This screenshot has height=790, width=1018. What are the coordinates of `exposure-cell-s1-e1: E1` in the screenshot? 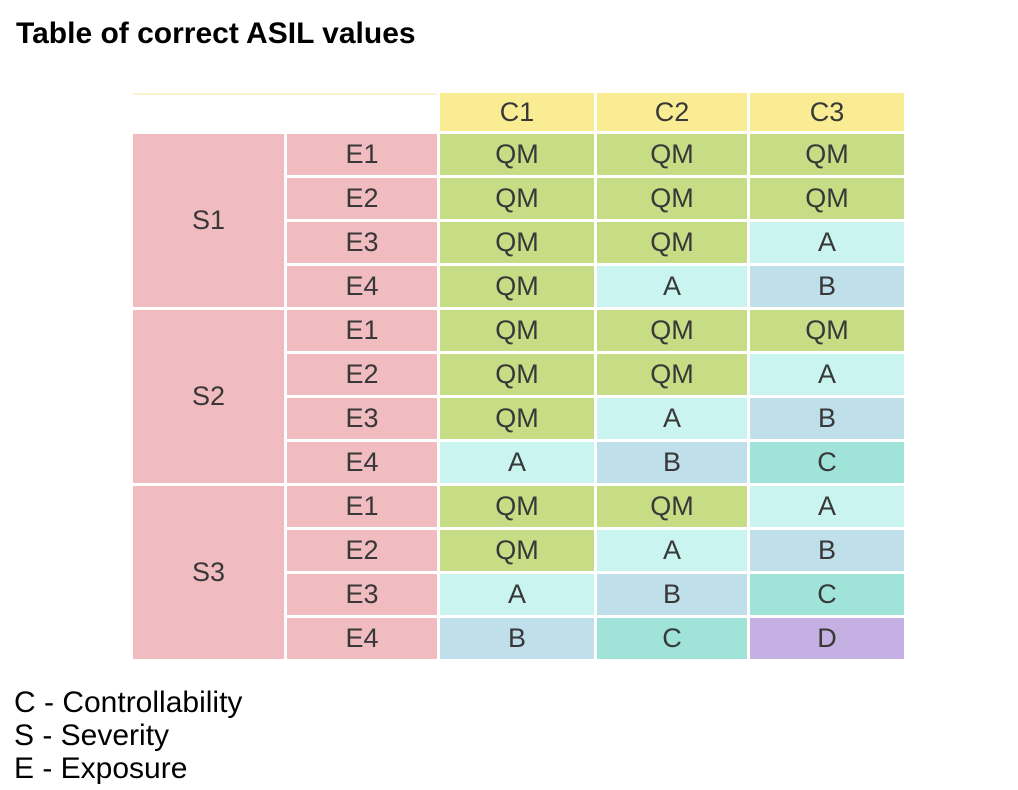 It's located at (362, 154).